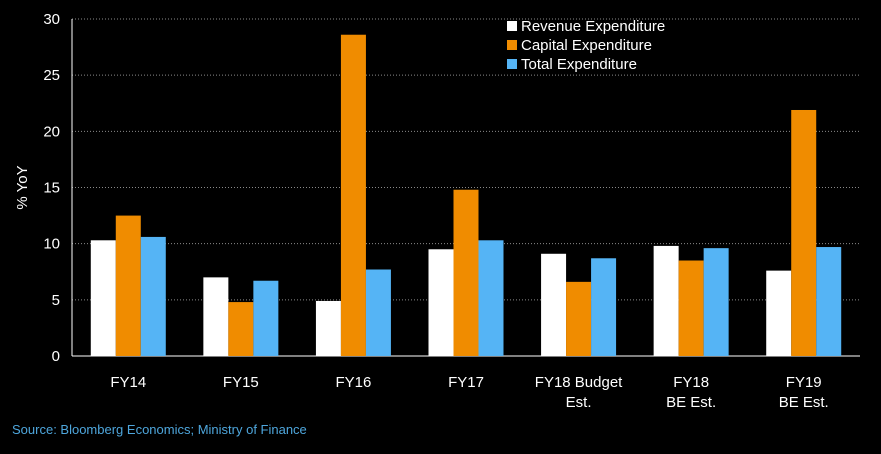 Image resolution: width=881 pixels, height=454 pixels. I want to click on y-tick-label: 30, so click(51, 19).